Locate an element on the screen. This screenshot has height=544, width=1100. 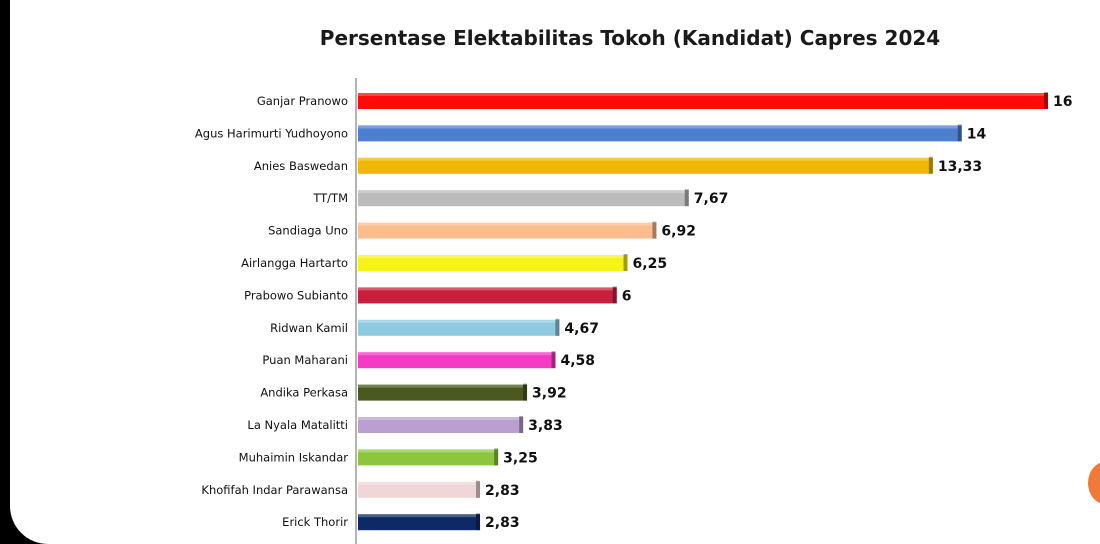
value-label: 4,58 is located at coordinates (578, 361).